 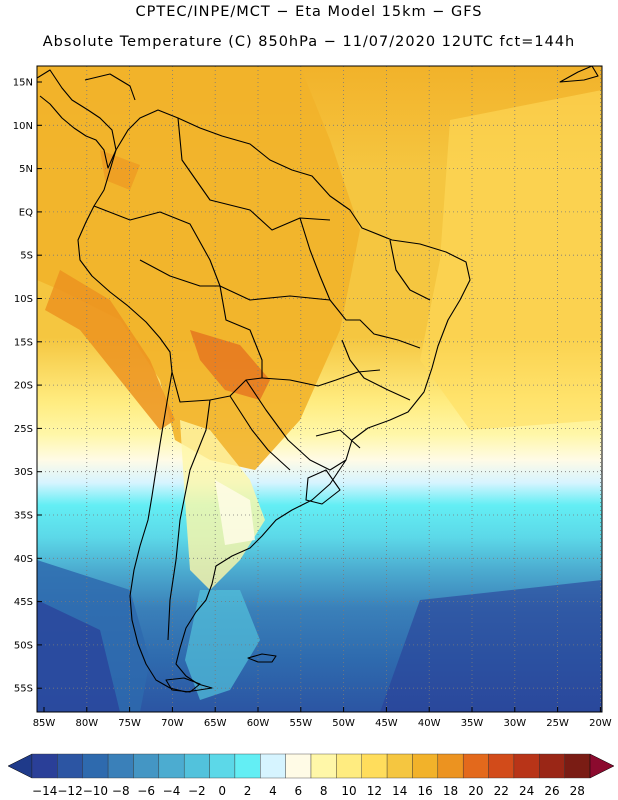 I want to click on lon-label: 50W, so click(x=343, y=723).